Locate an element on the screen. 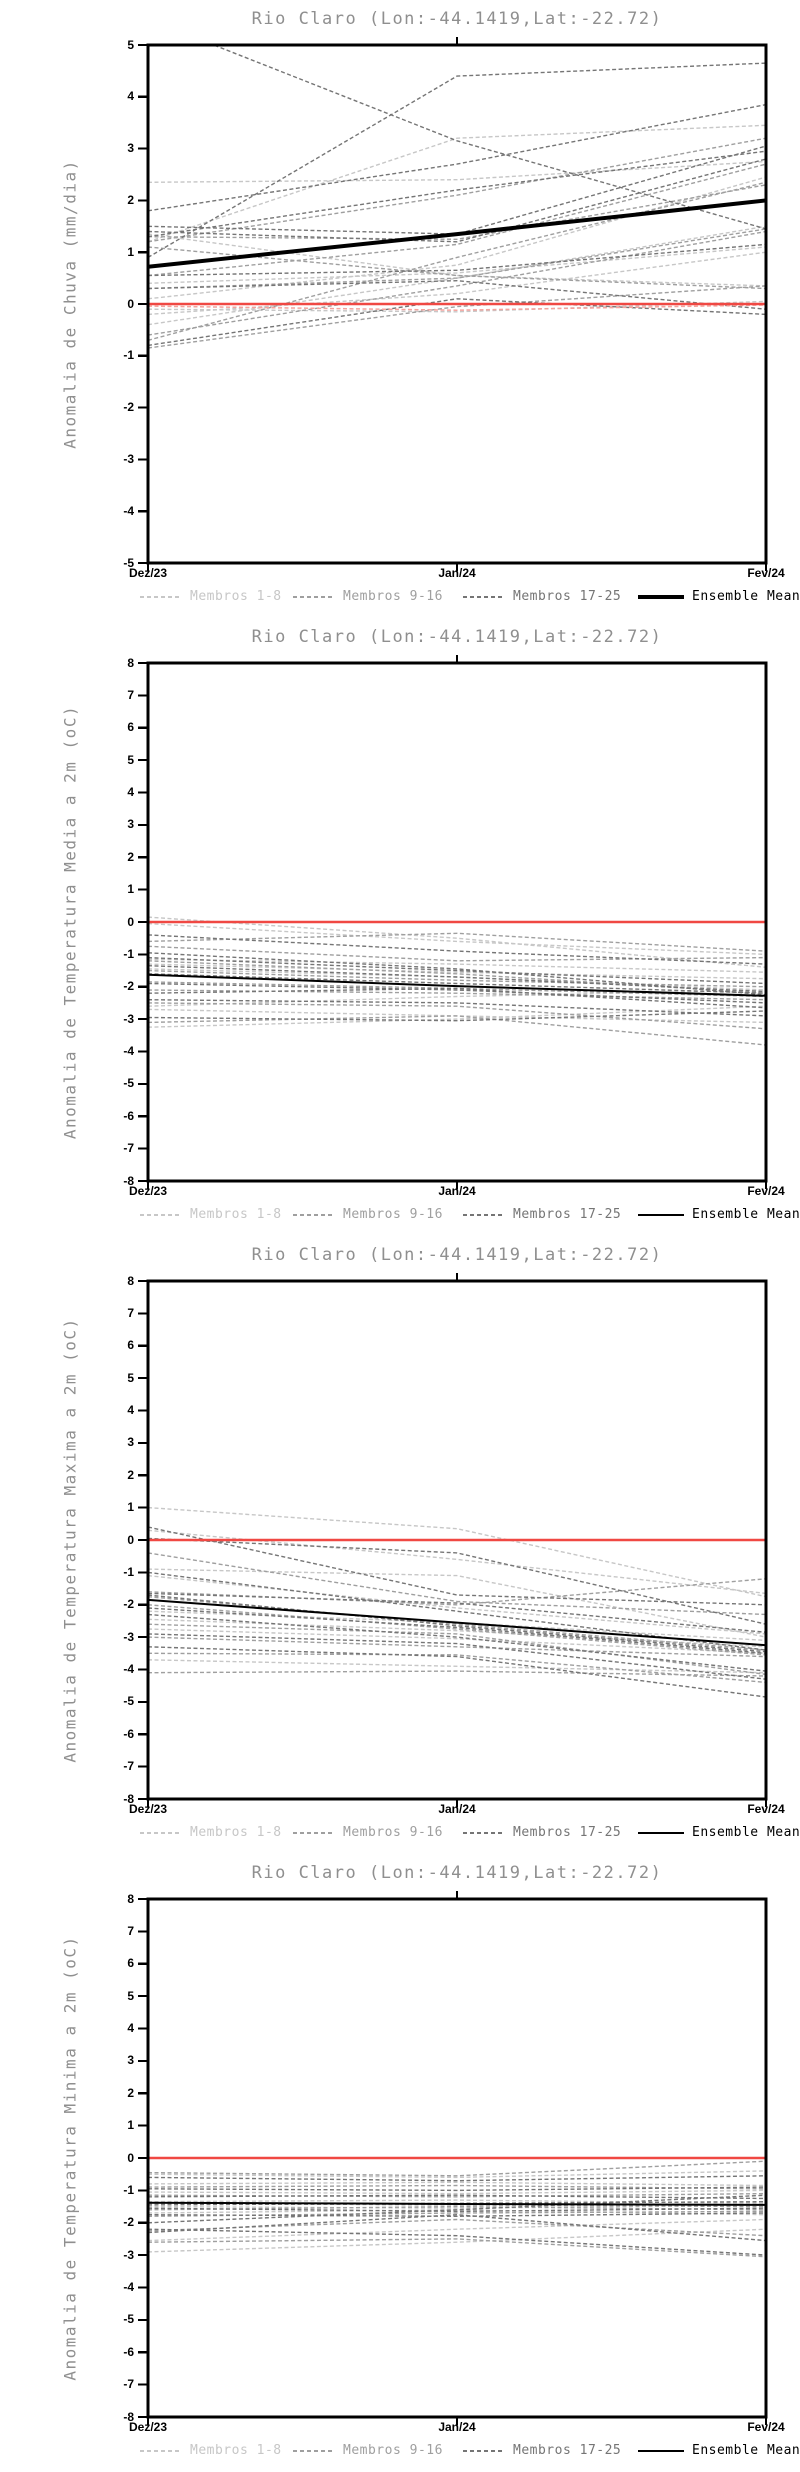 This screenshot has width=800, height=2472. y-tick-label: -4 is located at coordinates (128, 2287).